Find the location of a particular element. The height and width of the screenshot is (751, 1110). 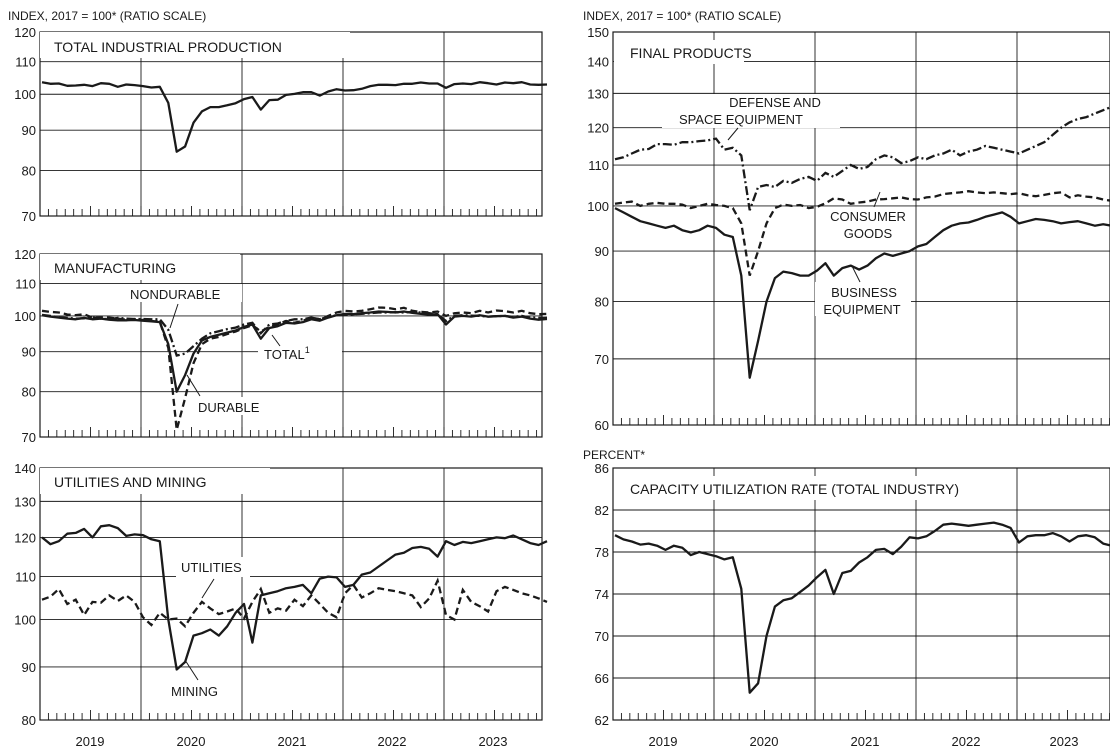

right-x-axis-years: 2019 2020 2021 2022 2023 is located at coordinates (864, 741).